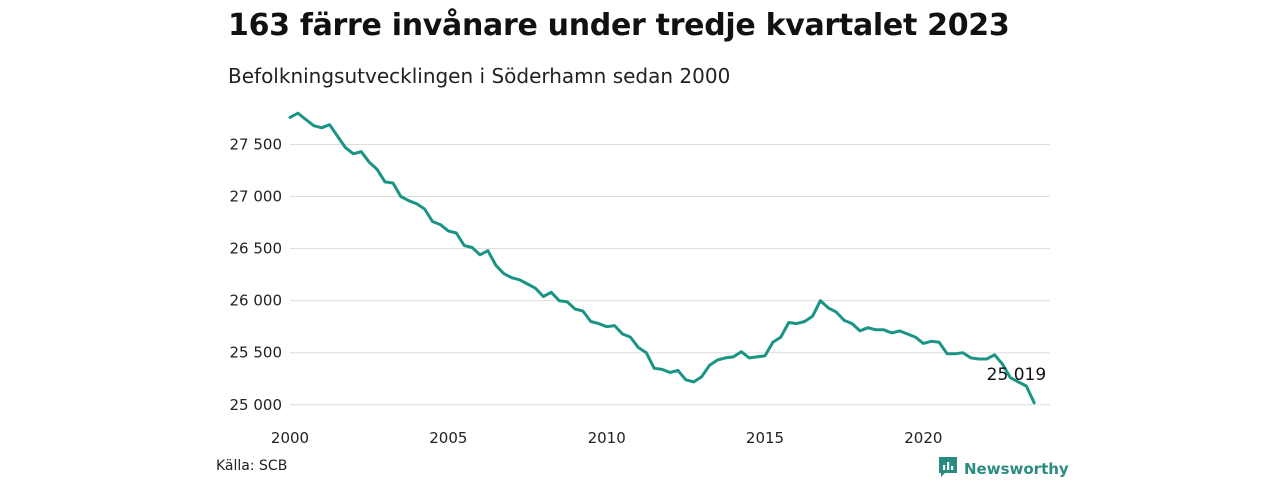  I want to click on x-tick-label: 2005, so click(448, 438).